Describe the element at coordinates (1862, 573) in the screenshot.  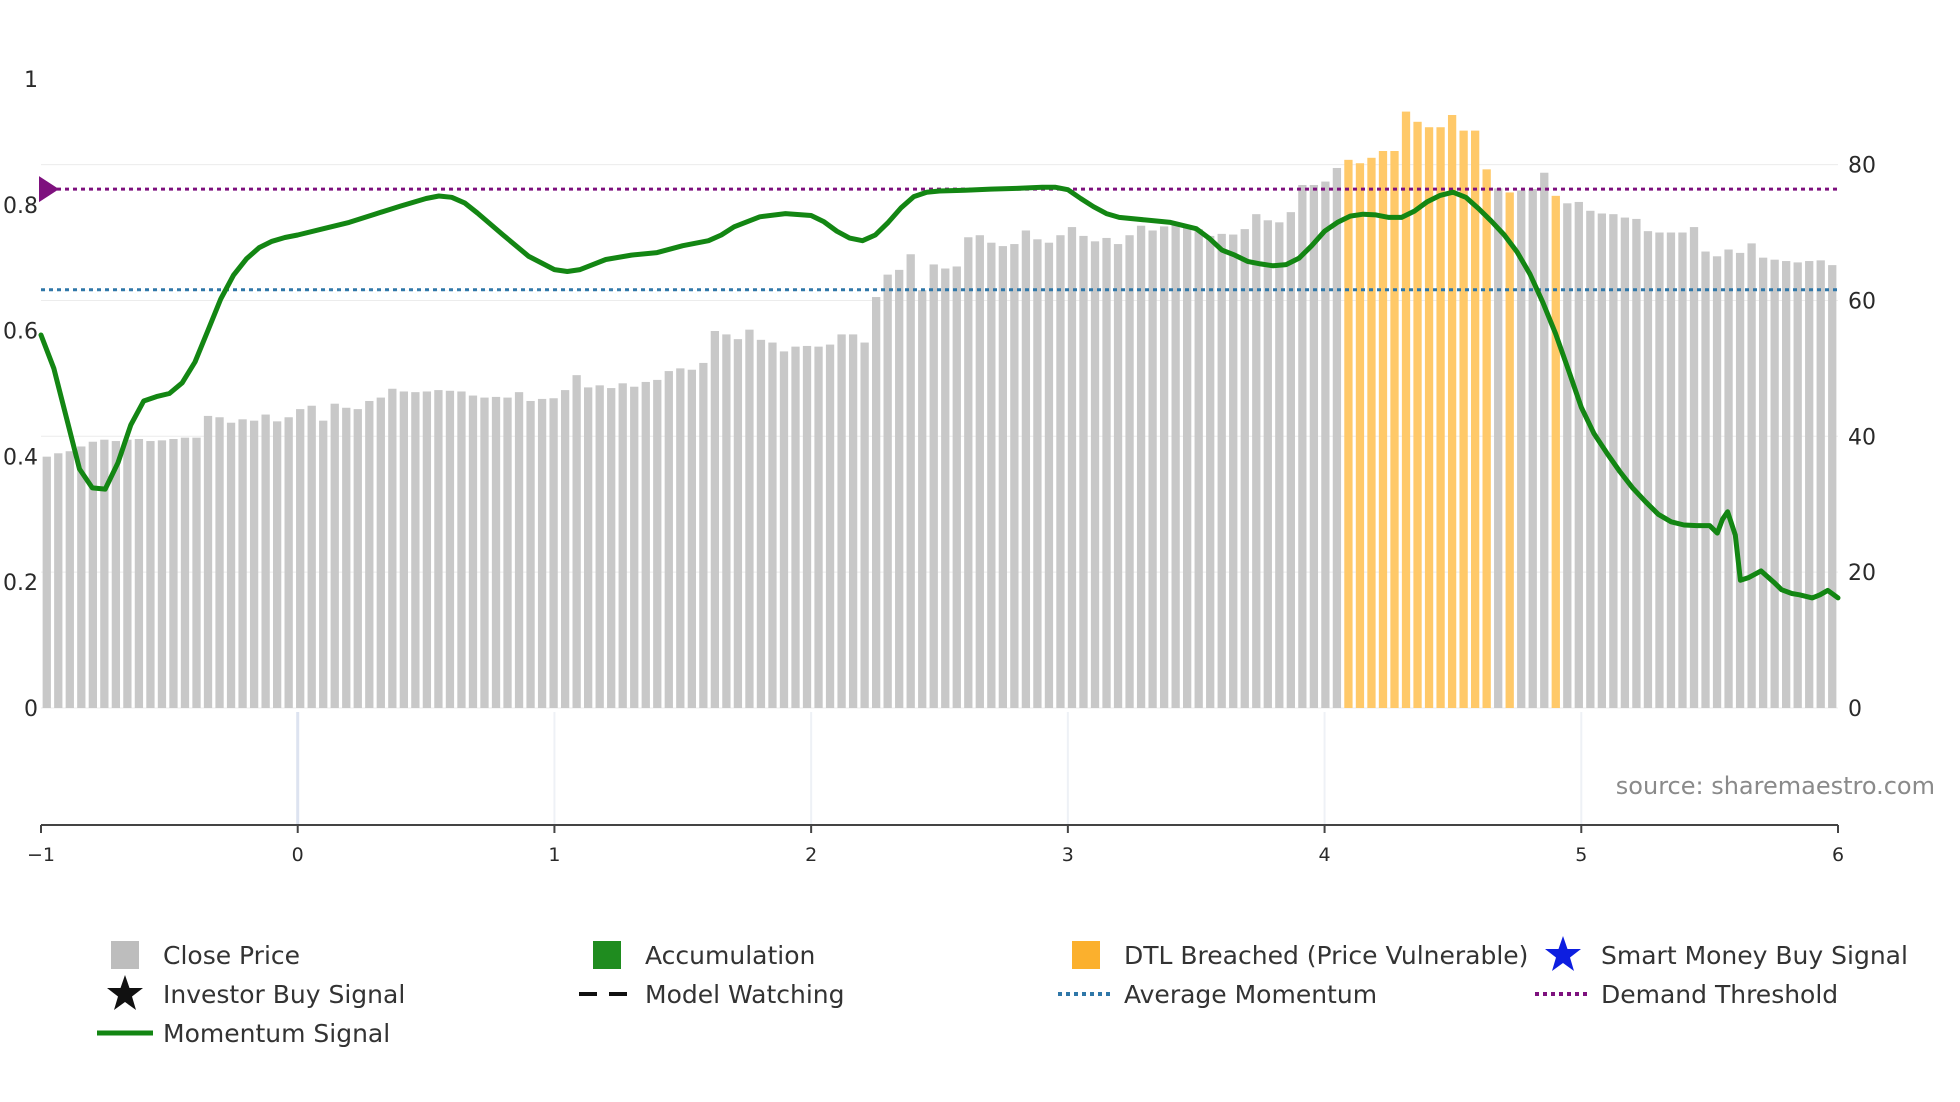
I see `y-right-tick-label: 20` at that location.